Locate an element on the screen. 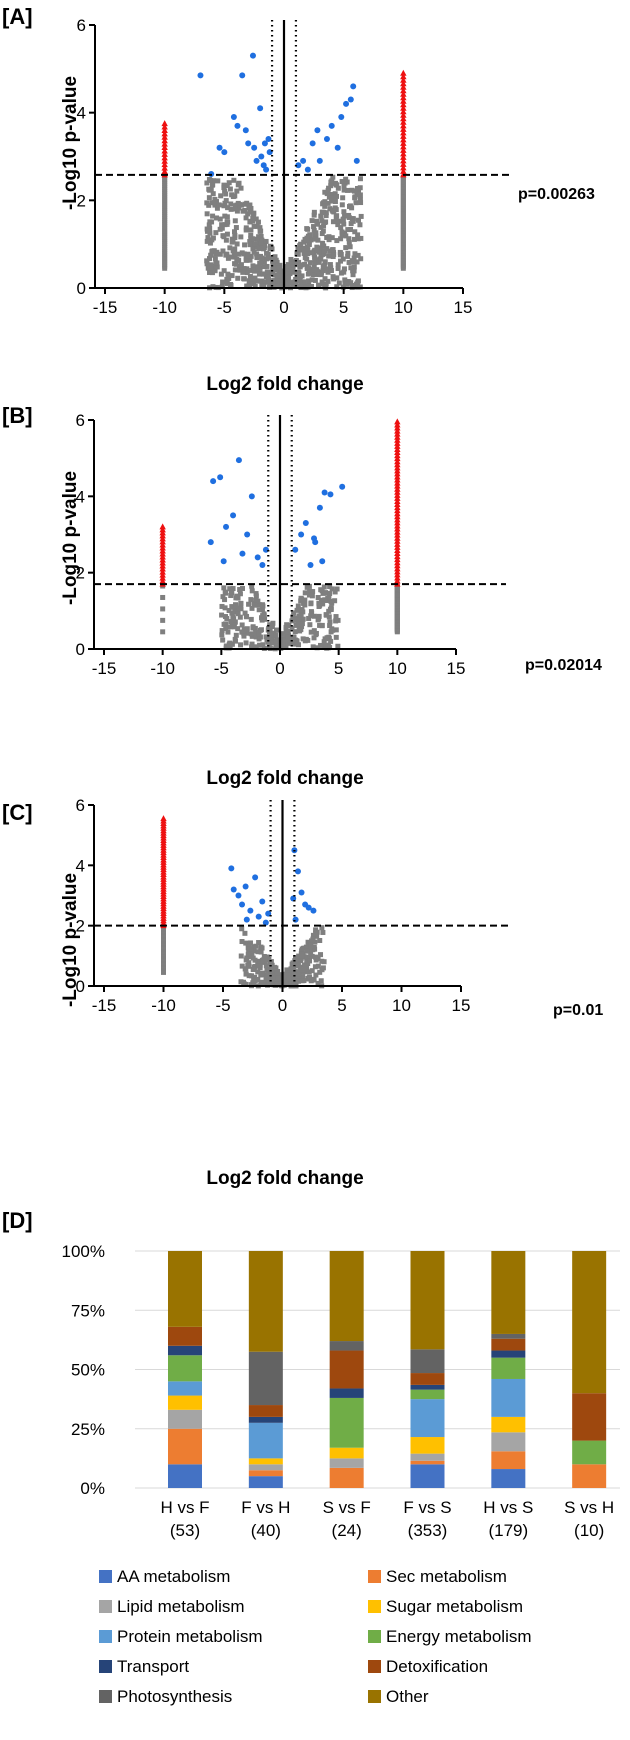 The width and height of the screenshot is (630, 1740). bar-segment is located at coordinates (508, 1460).